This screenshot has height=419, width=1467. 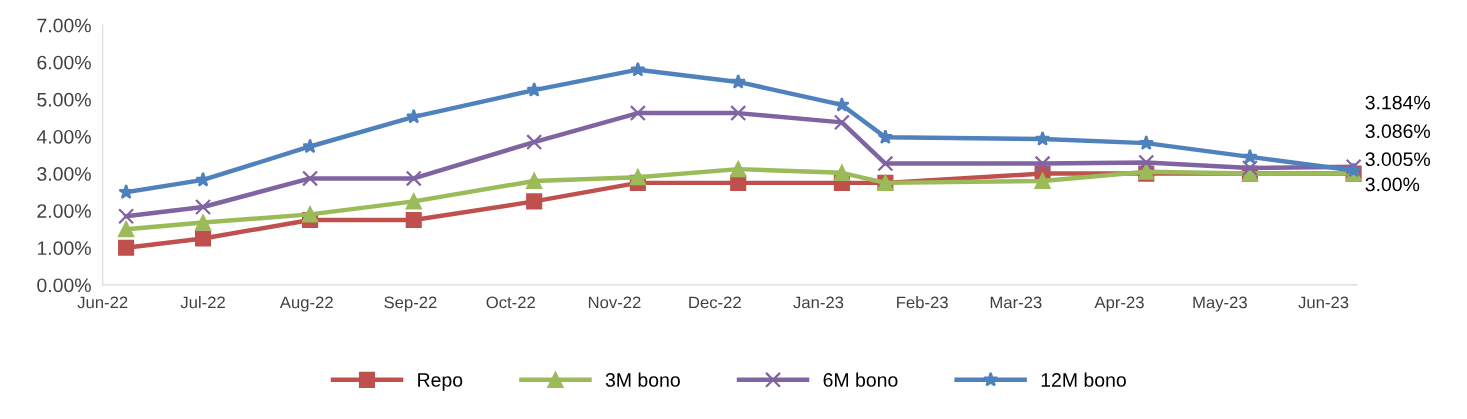 I want to click on x-tick-label: Feb-23, so click(x=922, y=302).